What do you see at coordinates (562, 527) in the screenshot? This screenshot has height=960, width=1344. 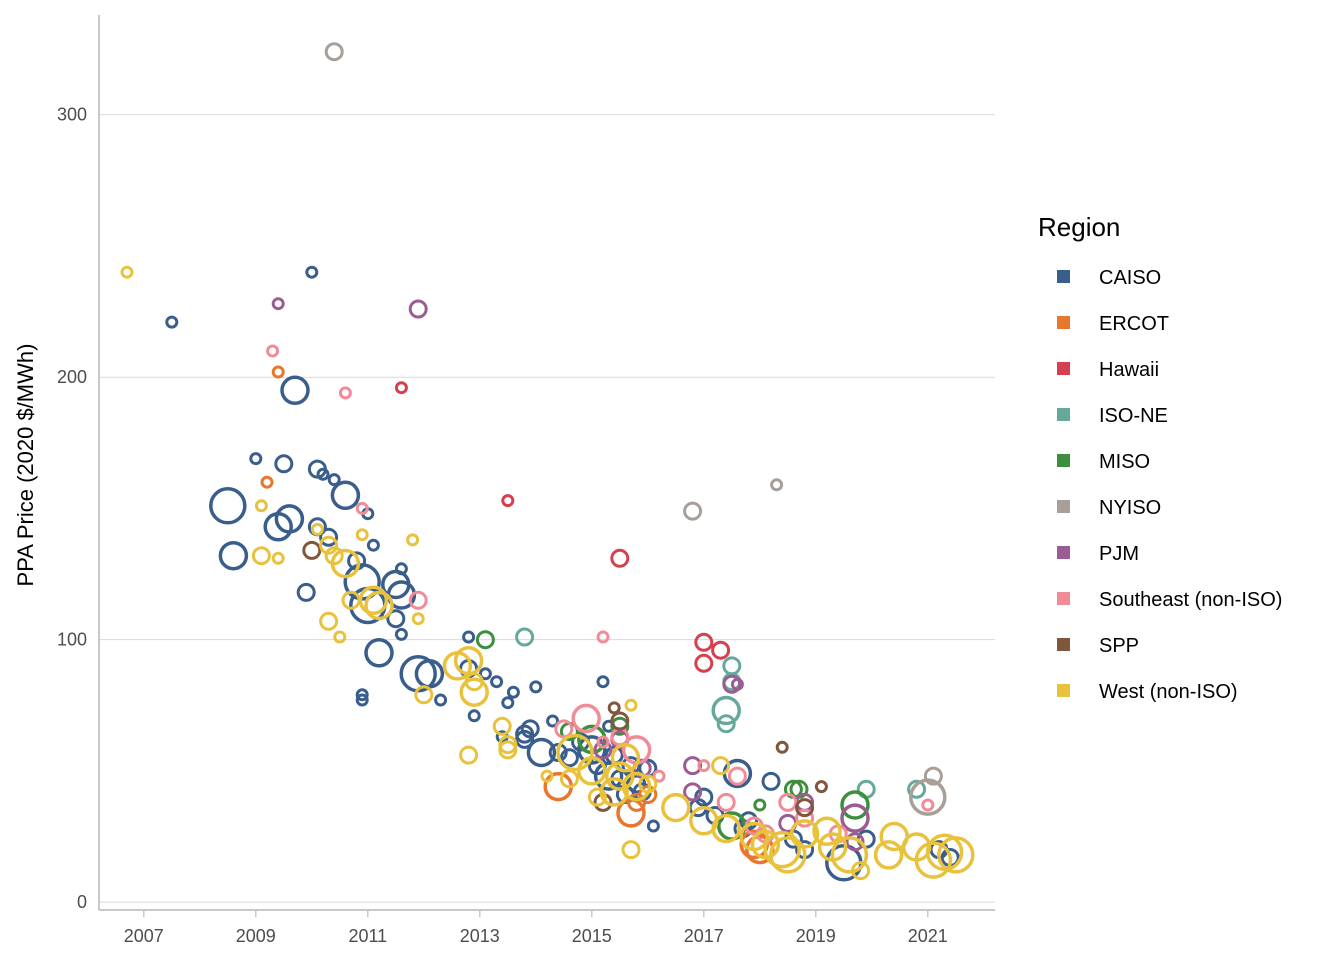 I see `series-group` at bounding box center [562, 527].